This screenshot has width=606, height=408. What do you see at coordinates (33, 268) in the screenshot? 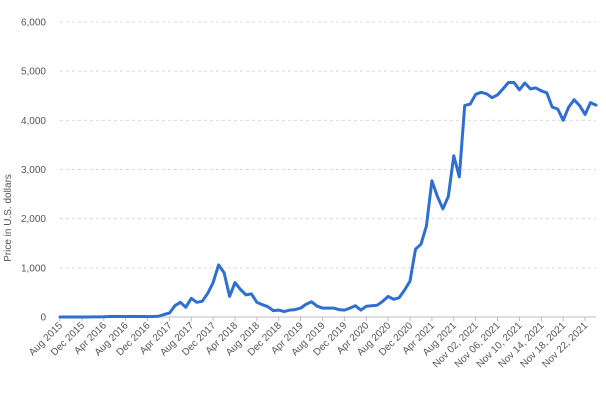
I see `y-tick-label: 1,000` at bounding box center [33, 268].